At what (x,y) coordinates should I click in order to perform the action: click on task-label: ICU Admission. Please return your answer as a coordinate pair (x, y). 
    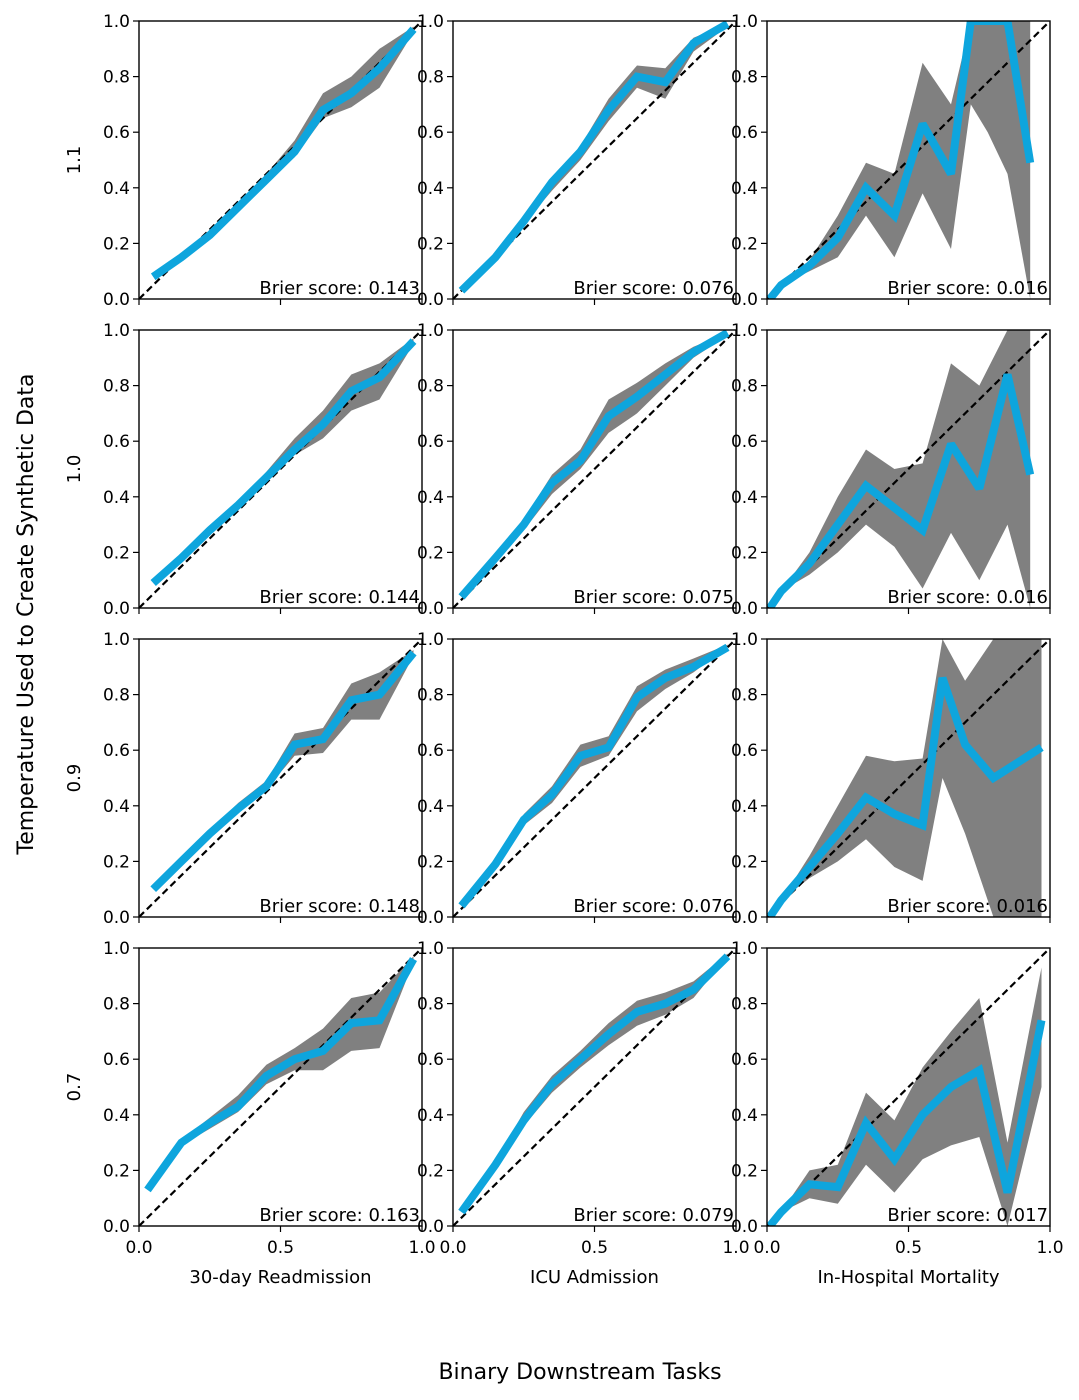
    Looking at the image, I should click on (594, 1277).